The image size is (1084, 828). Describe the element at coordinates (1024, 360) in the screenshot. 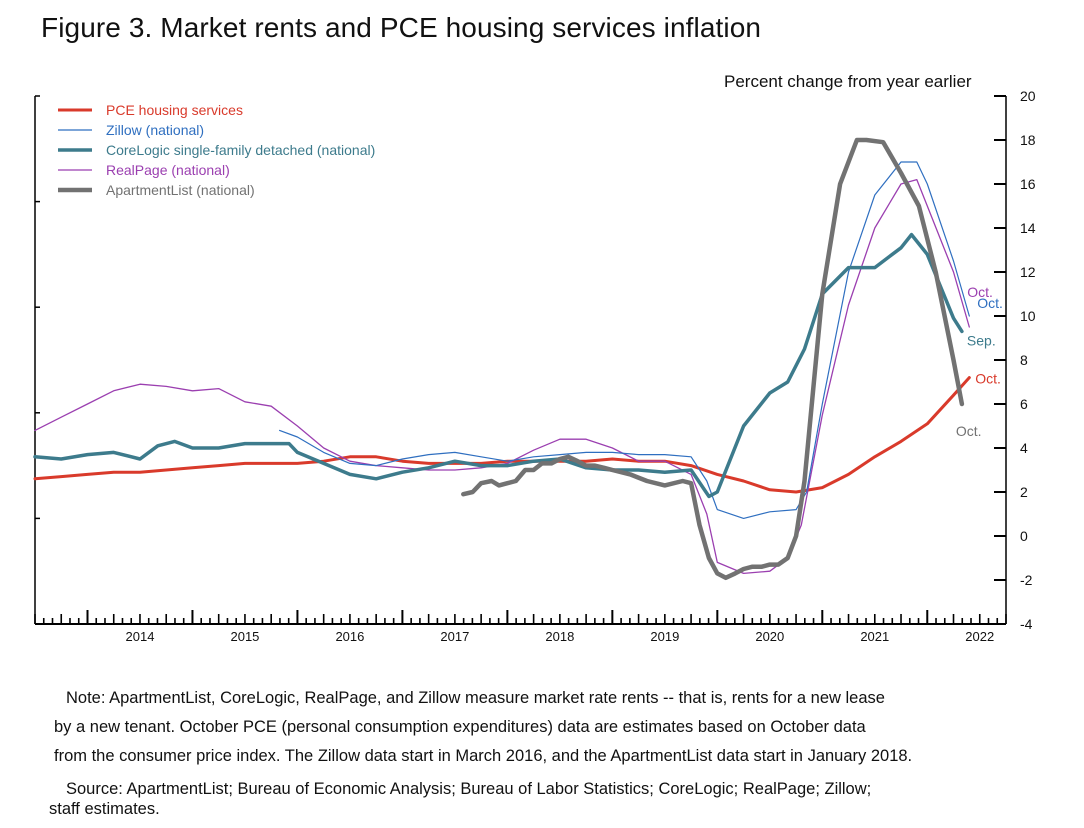

I see `y-tick-label: 8` at that location.